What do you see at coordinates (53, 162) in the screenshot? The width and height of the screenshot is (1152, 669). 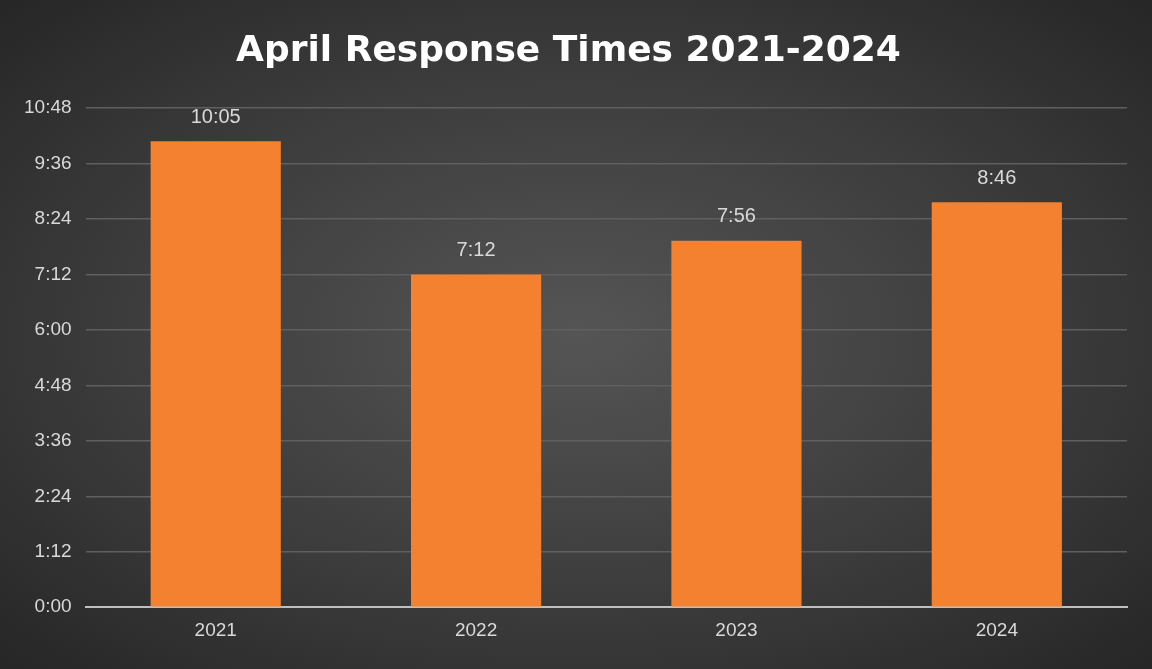 I see `y-tick-label: 9:36` at bounding box center [53, 162].